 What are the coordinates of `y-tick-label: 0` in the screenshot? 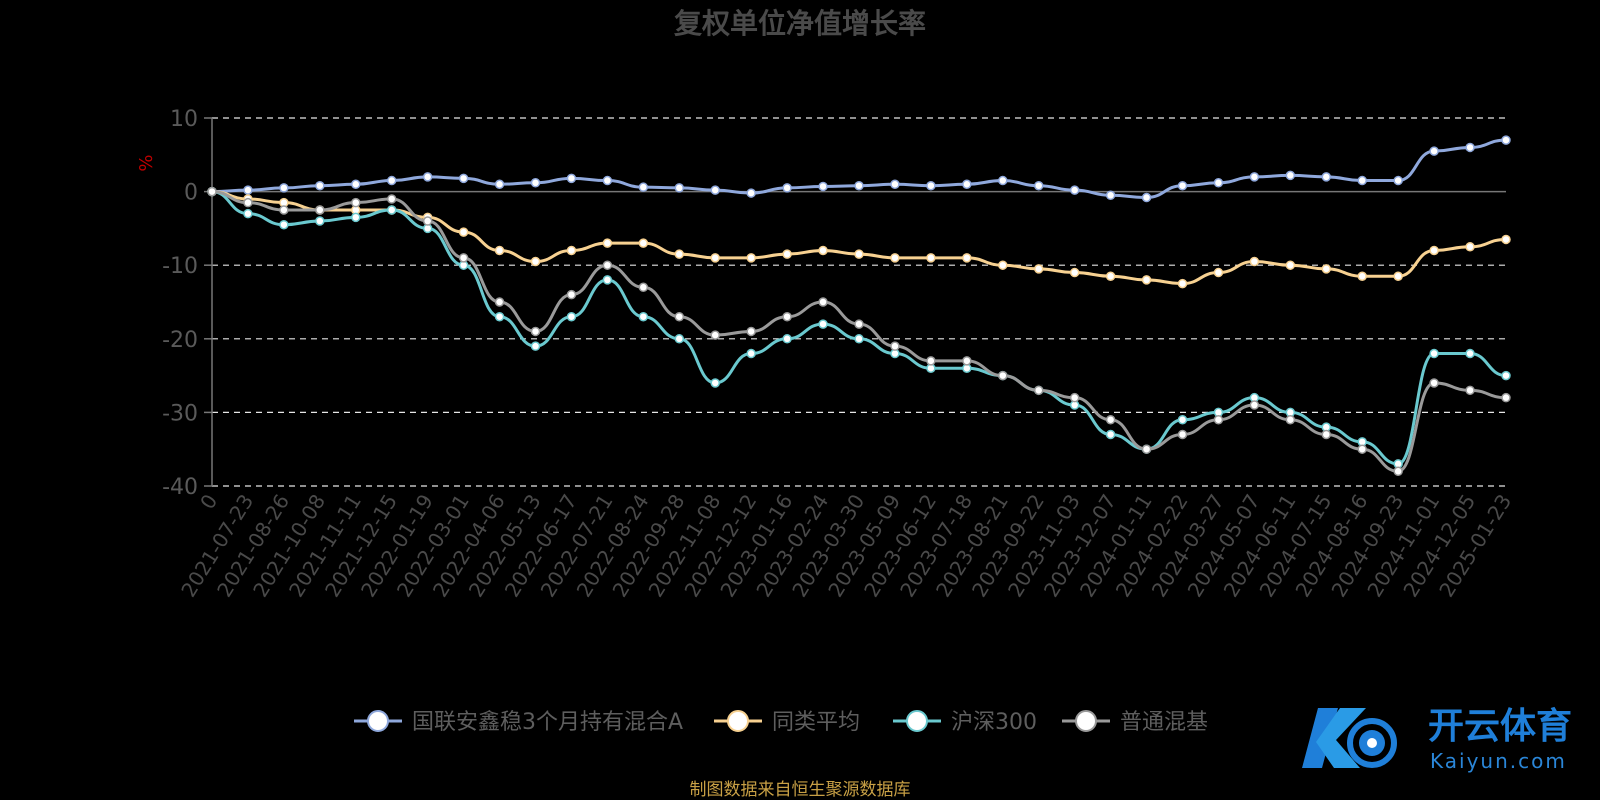 It's located at (191, 193).